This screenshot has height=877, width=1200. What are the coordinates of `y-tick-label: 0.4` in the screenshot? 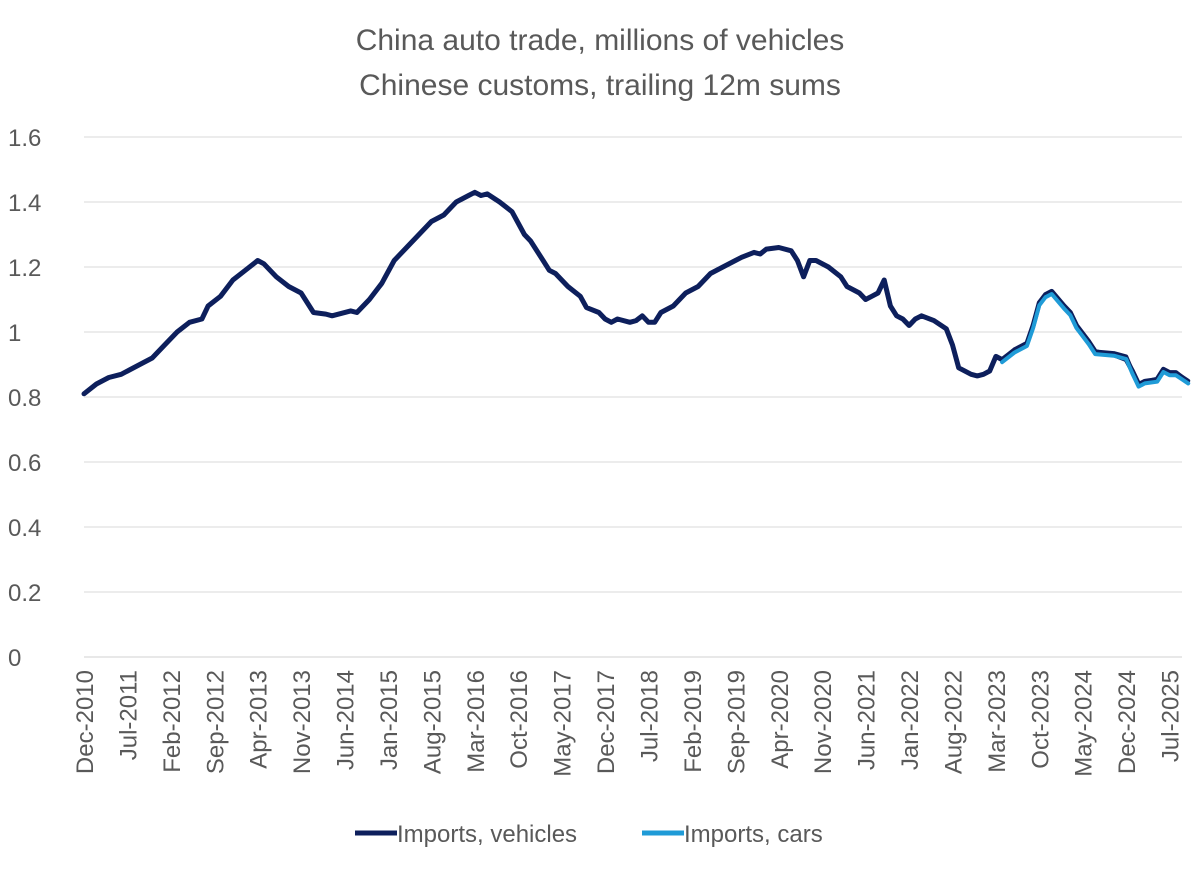 It's located at (24, 528).